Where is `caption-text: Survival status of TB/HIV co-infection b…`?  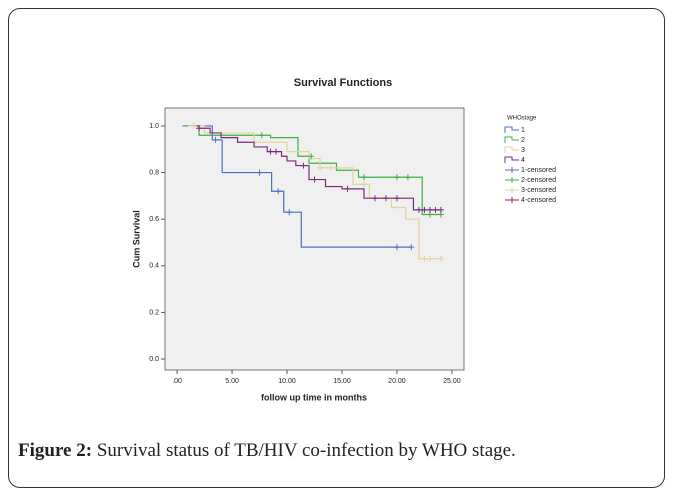 caption-text: Survival status of TB/HIV co-infection b… is located at coordinates (304, 450).